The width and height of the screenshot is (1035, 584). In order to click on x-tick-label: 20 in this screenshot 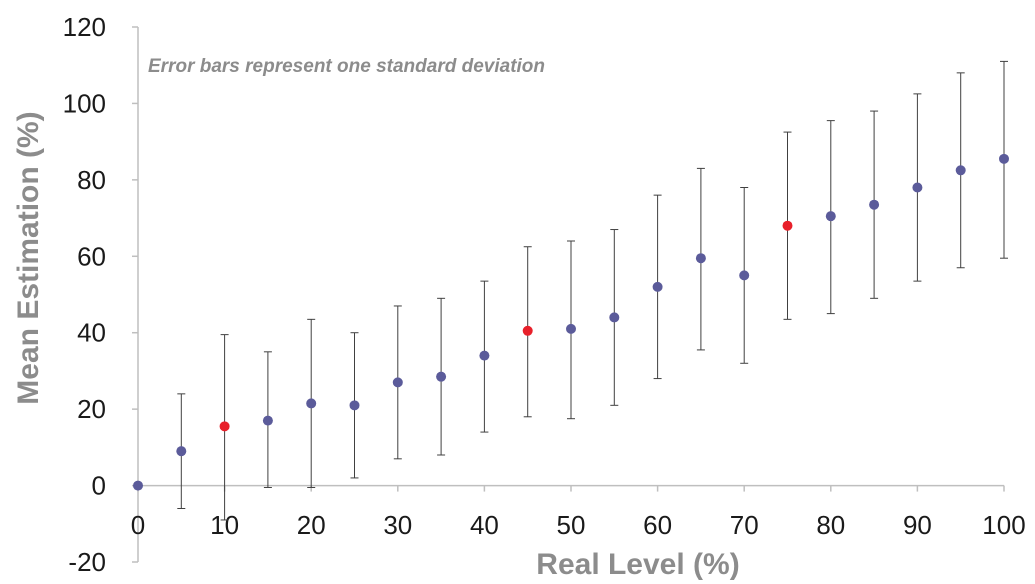, I will do `click(311, 525)`.